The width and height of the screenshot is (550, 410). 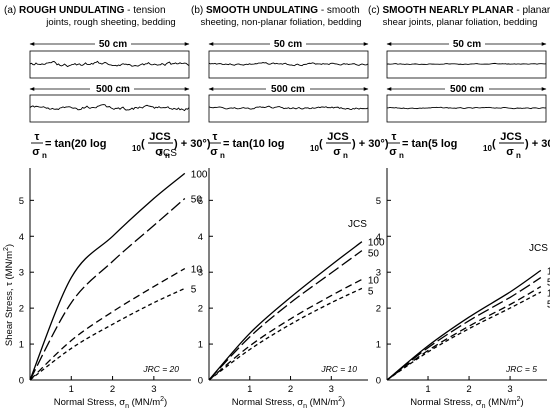 I want to click on profile-box-50cm, so click(x=466, y=64).